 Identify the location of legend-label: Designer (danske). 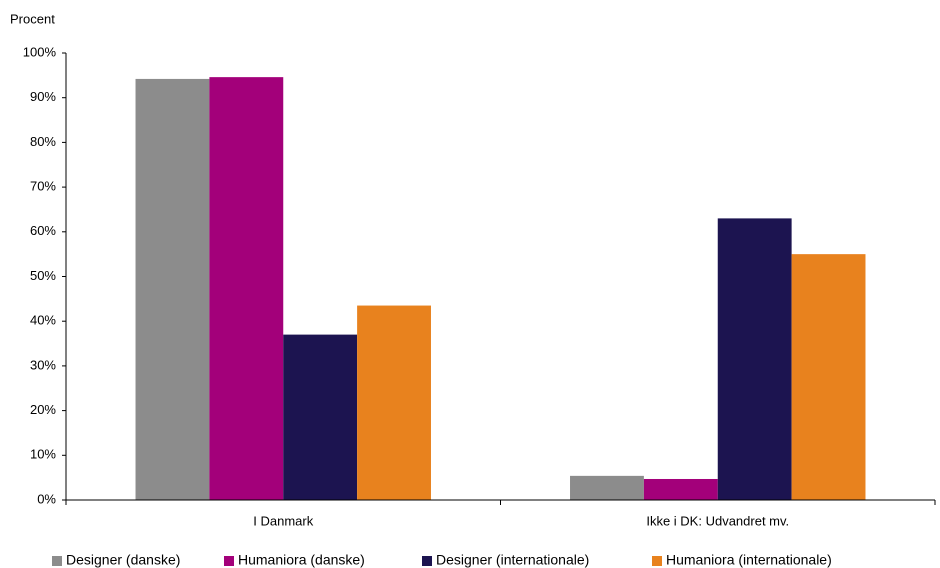
(123, 560).